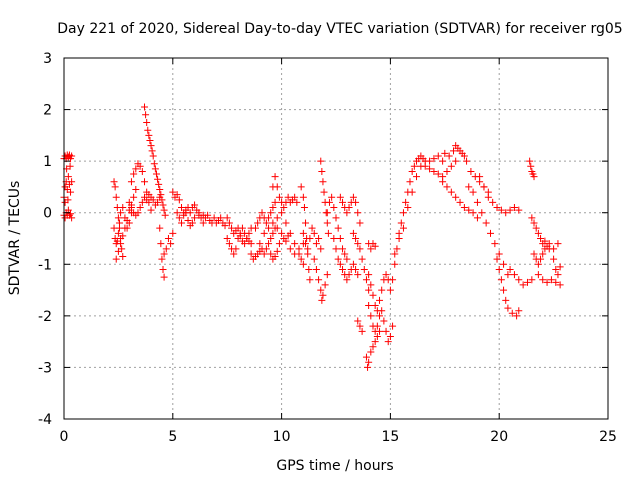 The image size is (640, 480). What do you see at coordinates (64, 437) in the screenshot?
I see `x-tick-label: 0` at bounding box center [64, 437].